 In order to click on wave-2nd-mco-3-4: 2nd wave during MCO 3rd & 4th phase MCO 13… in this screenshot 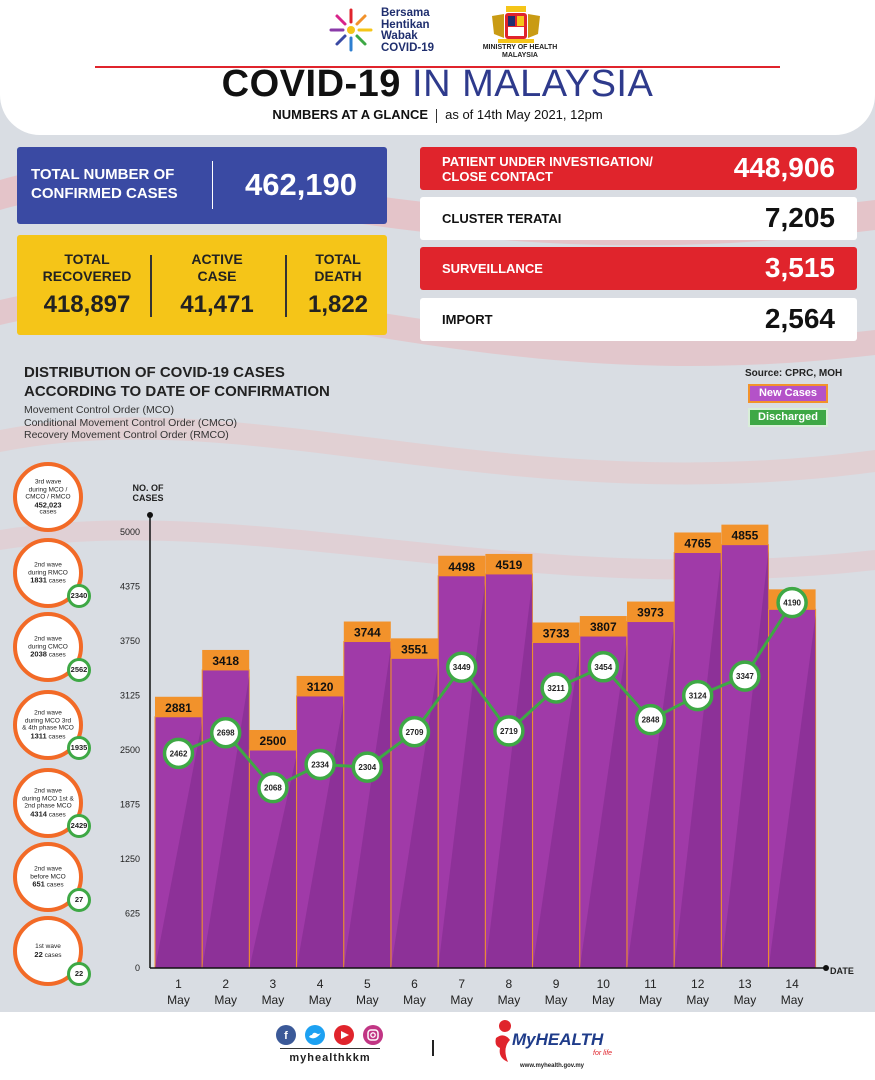, I will do `click(52, 725)`.